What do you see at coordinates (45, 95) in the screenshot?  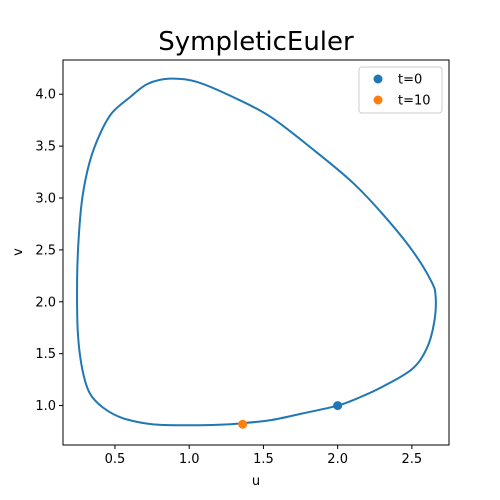 I see `y-tick-label: 4.0` at bounding box center [45, 95].